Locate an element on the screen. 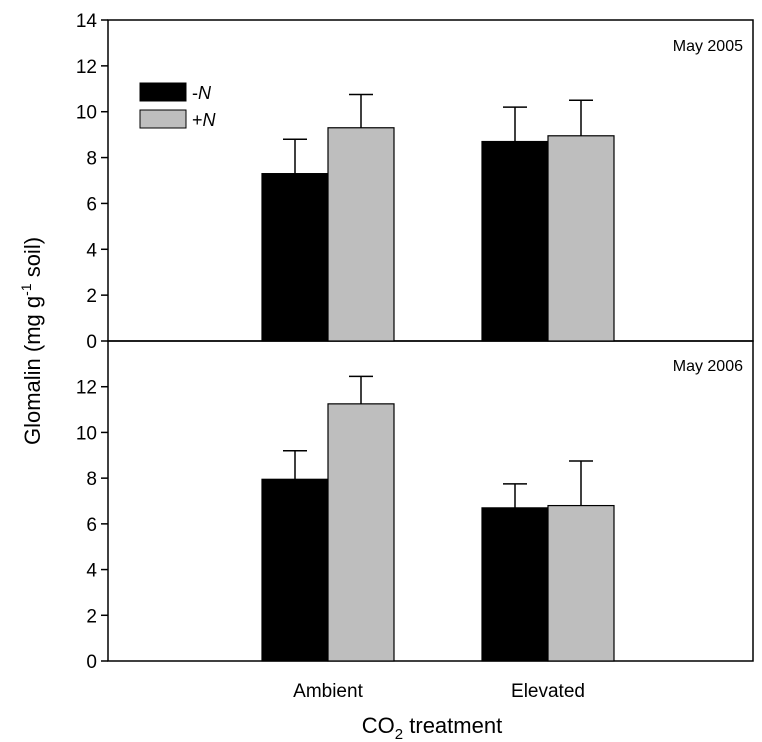  panel-label-bottom: May 2006 is located at coordinates (708, 366).